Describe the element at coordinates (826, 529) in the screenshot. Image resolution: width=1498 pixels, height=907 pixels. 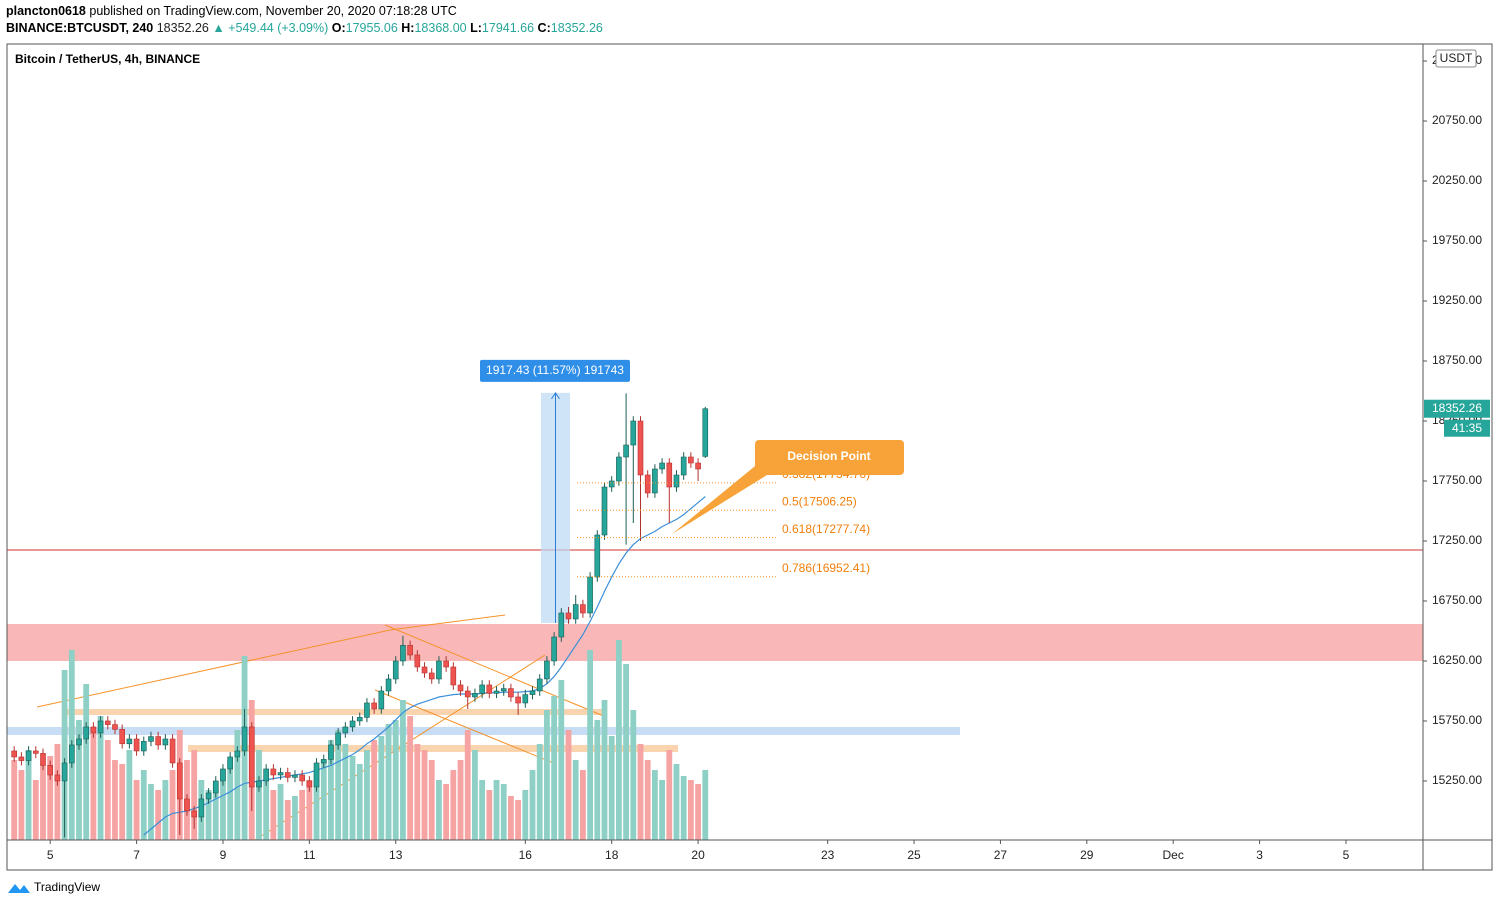
I see `fib-label: 0.618(17277.74)` at that location.